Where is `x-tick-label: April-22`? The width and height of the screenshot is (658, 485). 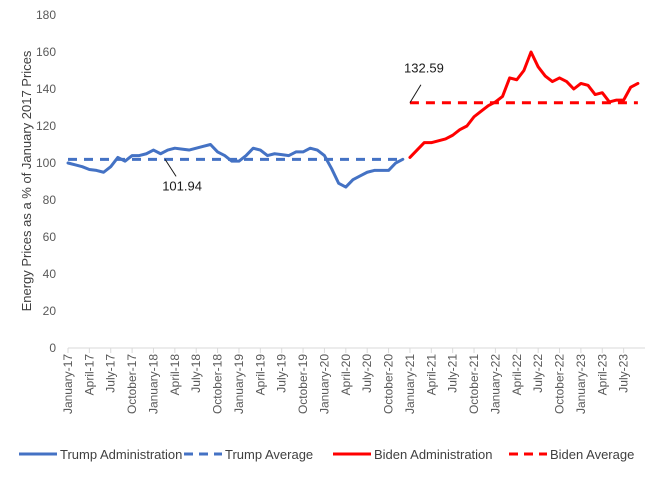
x-tick-label: April-22 is located at coordinates (517, 375).